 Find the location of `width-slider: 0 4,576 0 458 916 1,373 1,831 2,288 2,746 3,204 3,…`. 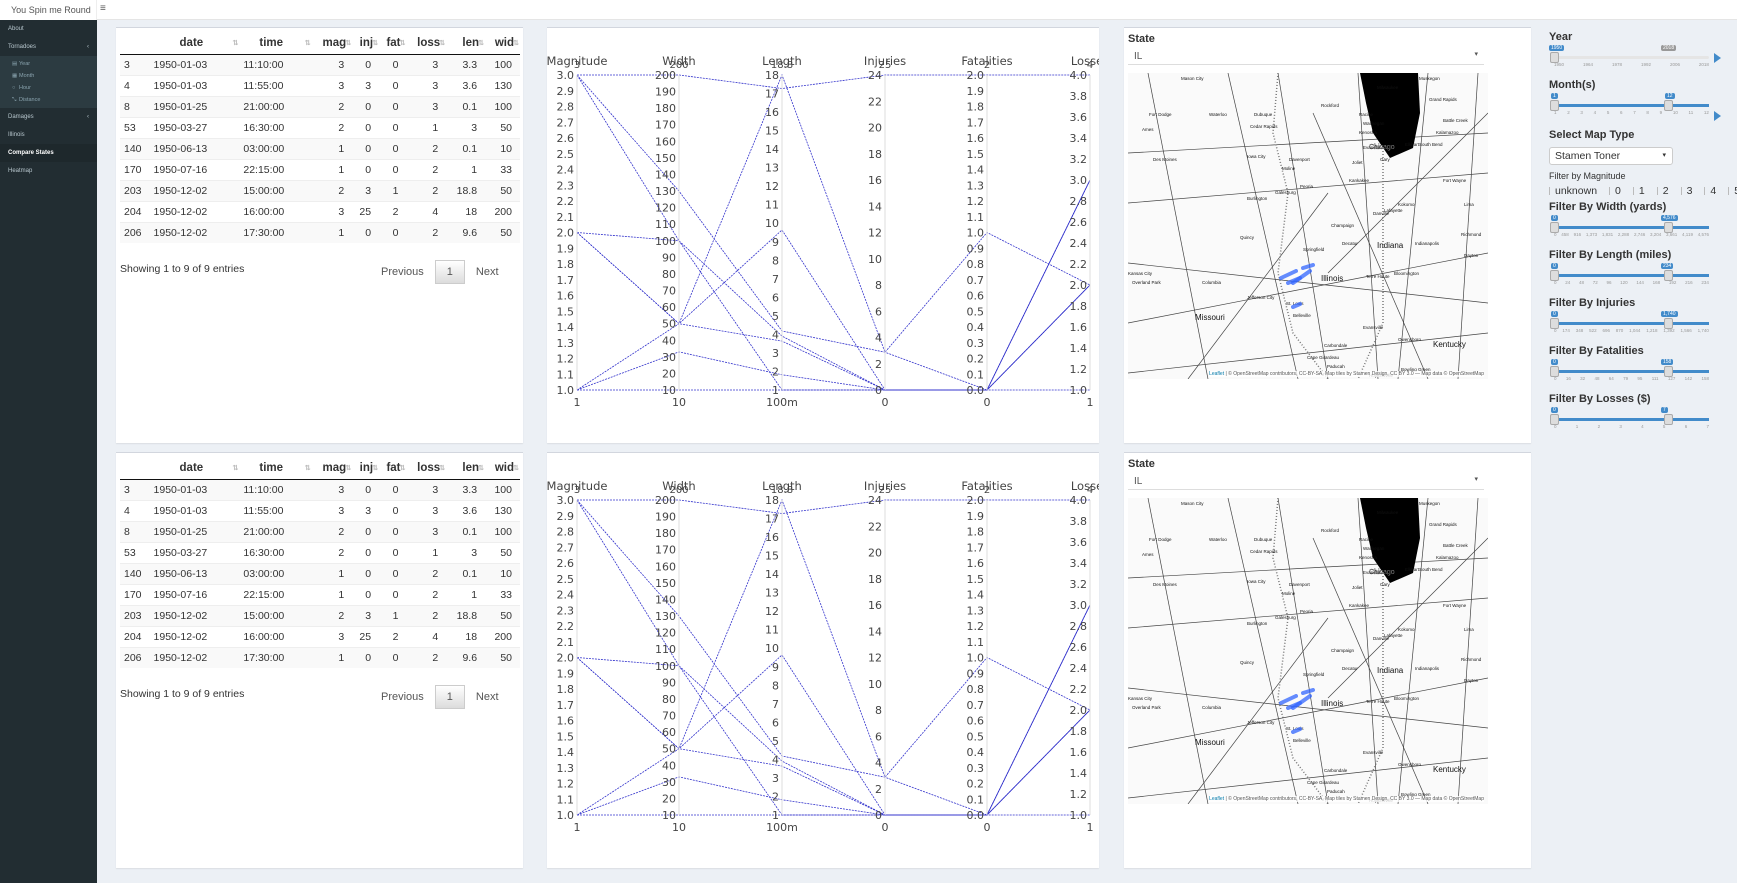

width-slider: 0 4,576 0 458 916 1,373 1,831 2,288 2,746 3,204 3,… is located at coordinates (1639, 230).